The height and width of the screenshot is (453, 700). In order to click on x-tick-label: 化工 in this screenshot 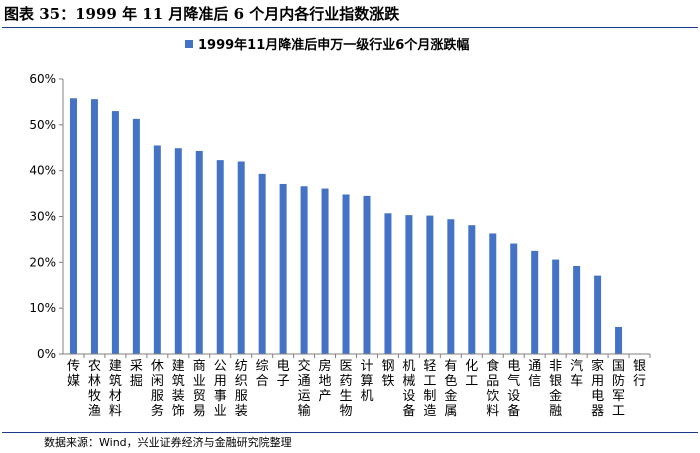, I will do `click(471, 374)`.